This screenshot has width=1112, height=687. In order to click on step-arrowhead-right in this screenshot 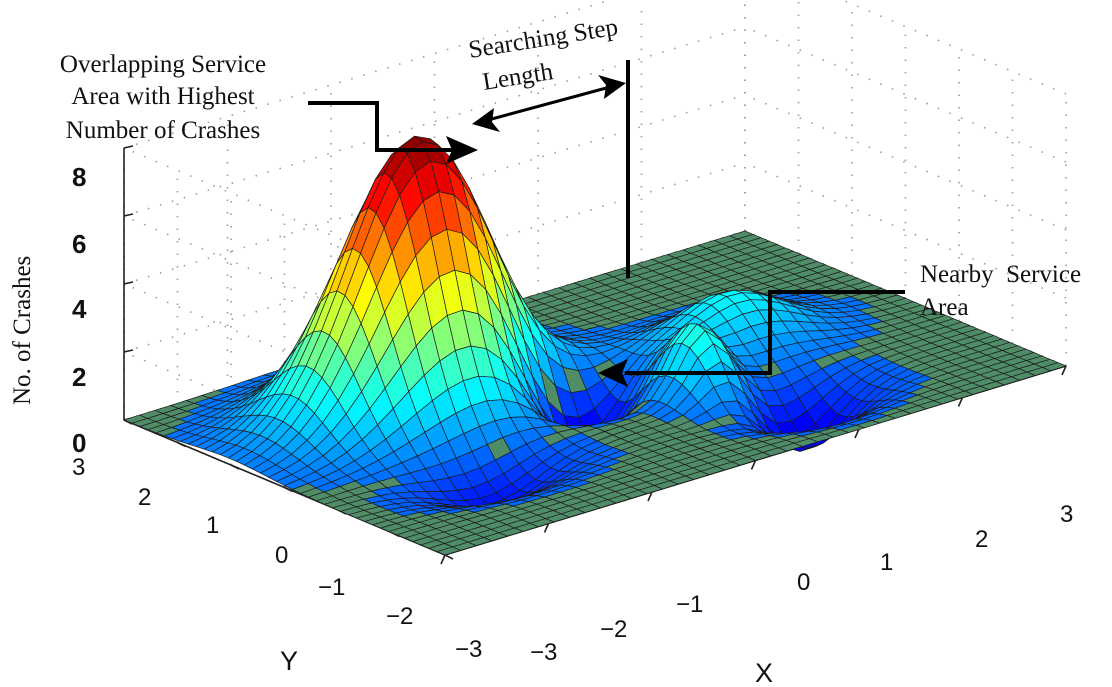, I will do `click(612, 87)`.